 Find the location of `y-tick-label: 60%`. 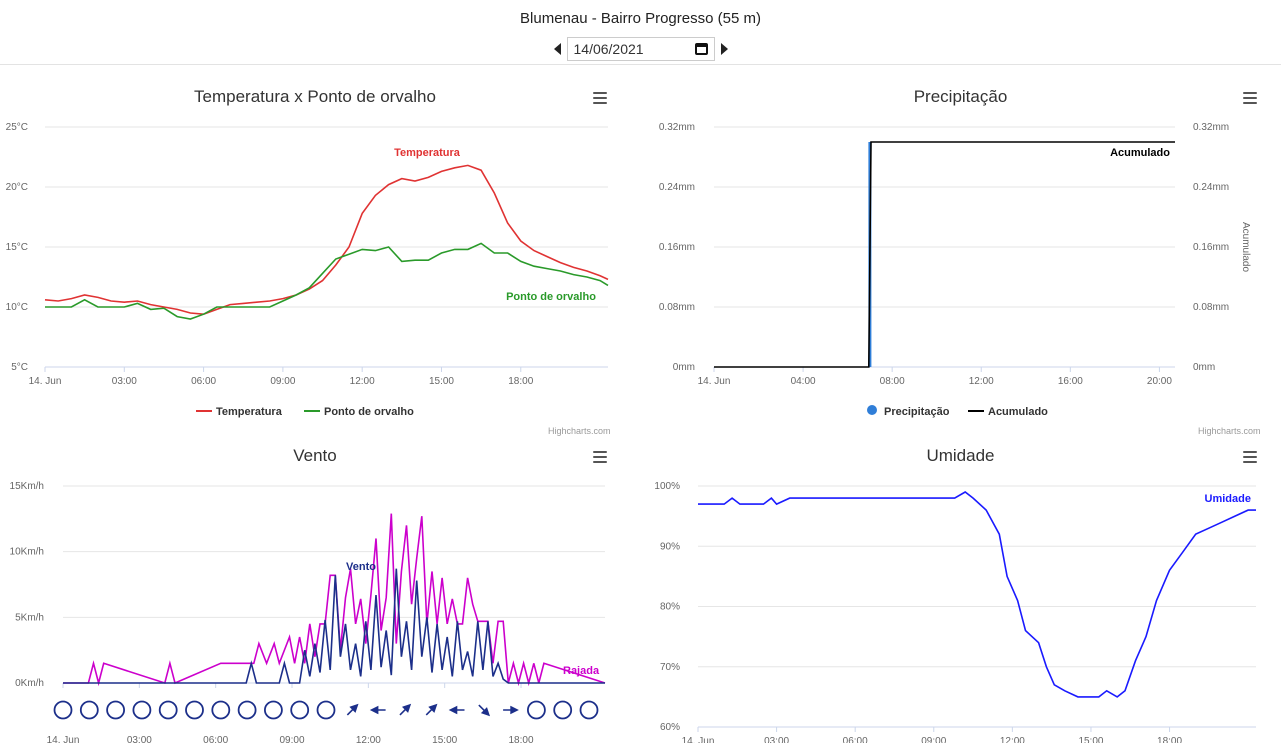

y-tick-label: 60% is located at coordinates (670, 727).